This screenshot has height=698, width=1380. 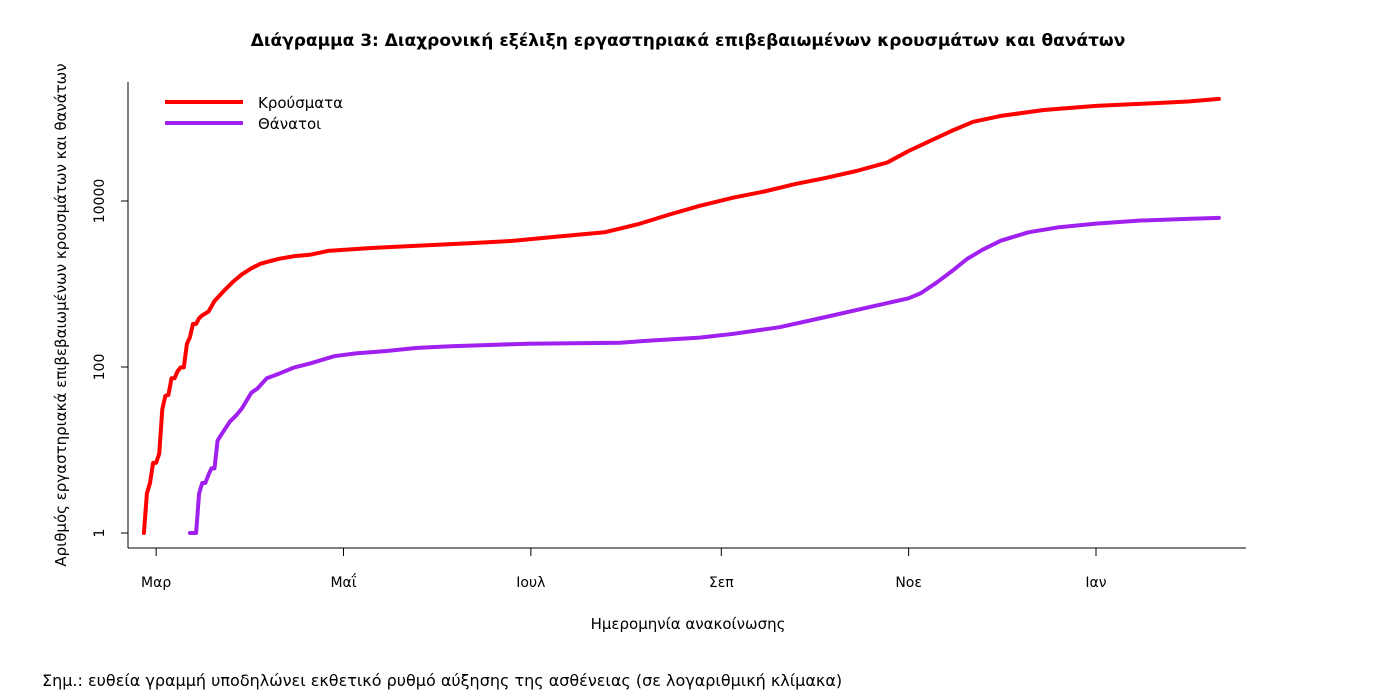 What do you see at coordinates (254, 113) in the screenshot?
I see `legend: Κρούσματα Θάνατοι` at bounding box center [254, 113].